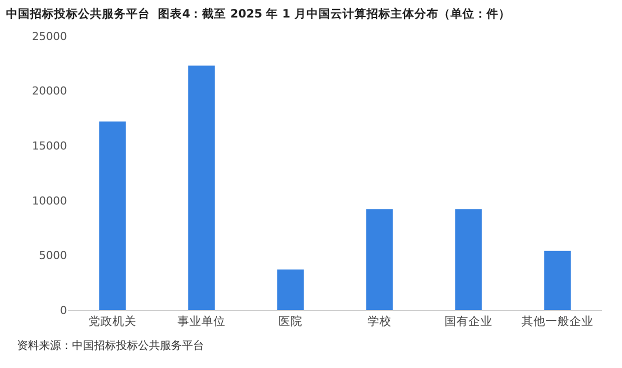 The height and width of the screenshot is (368, 622). I want to click on y-tick-label: 0, so click(63, 310).